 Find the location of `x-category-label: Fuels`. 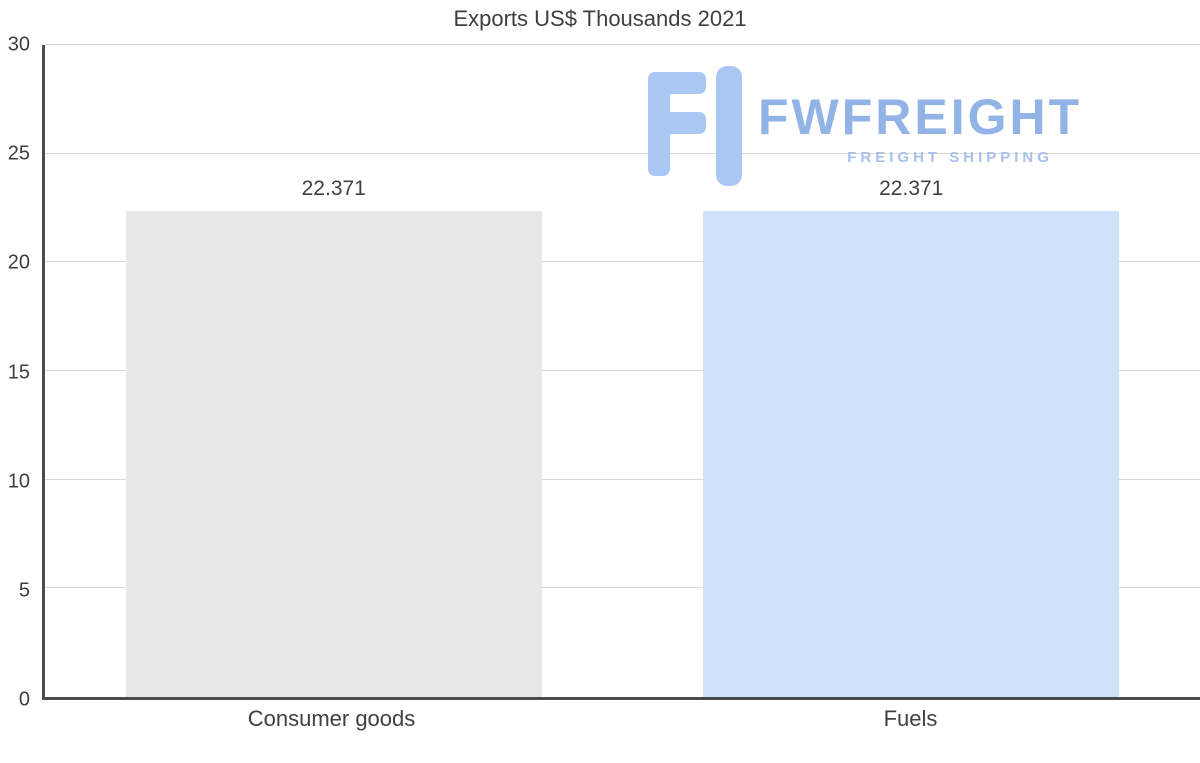

x-category-label: Fuels is located at coordinates (910, 718).